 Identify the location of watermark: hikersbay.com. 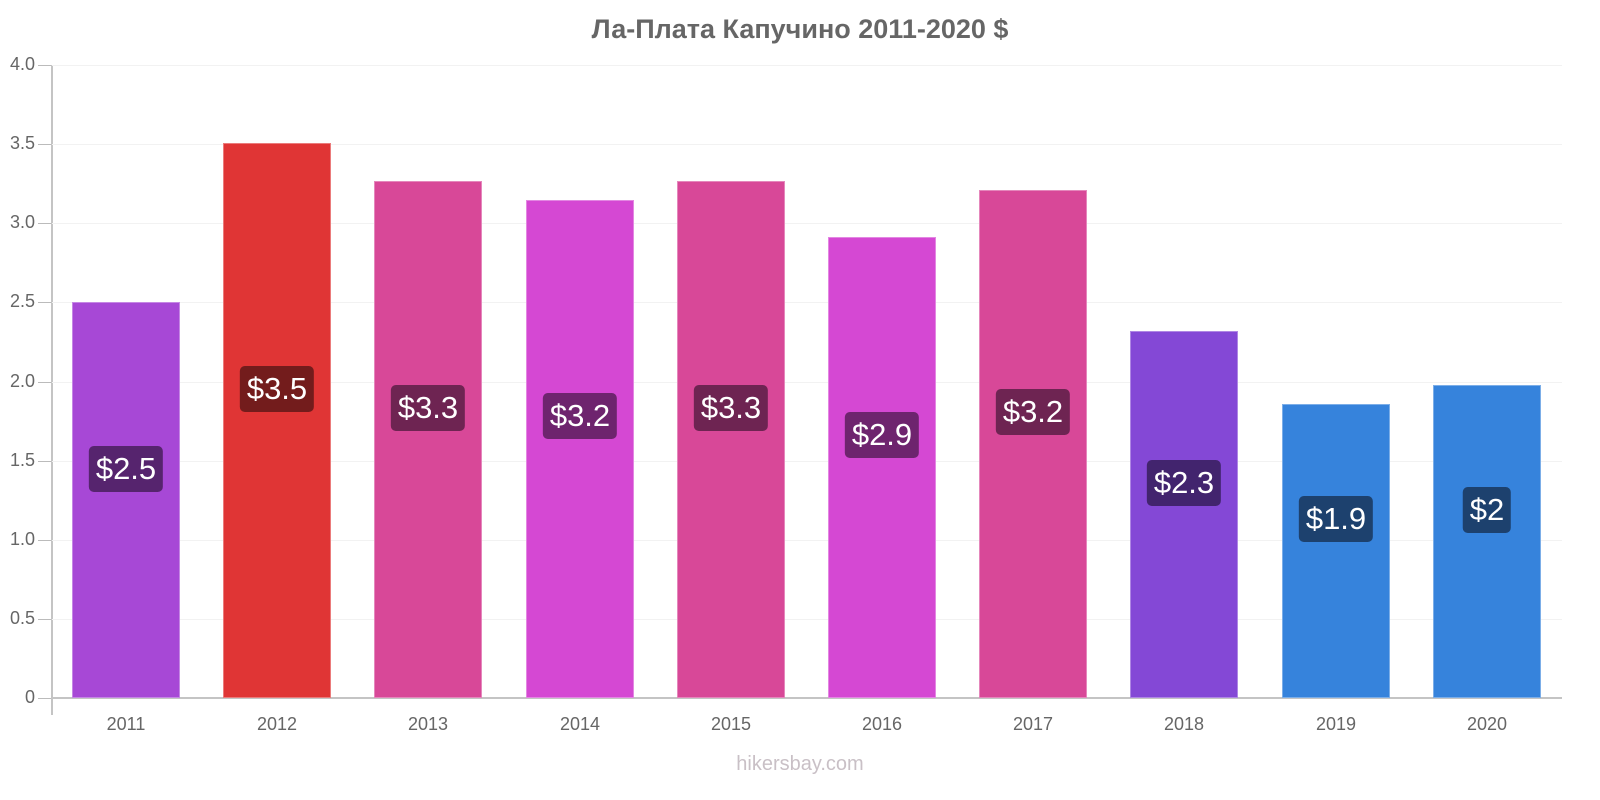
(800, 764).